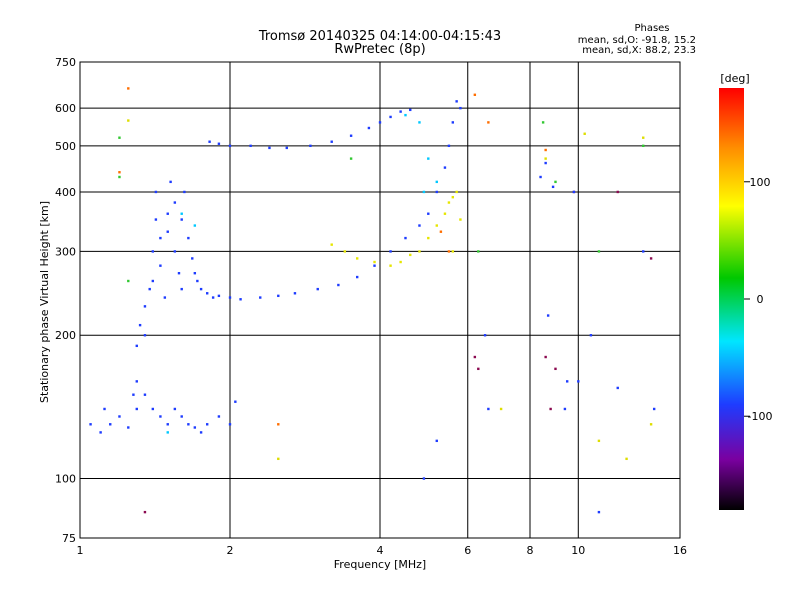 The image size is (800, 600). I want to click on y-tick-label: 100, so click(65, 479).